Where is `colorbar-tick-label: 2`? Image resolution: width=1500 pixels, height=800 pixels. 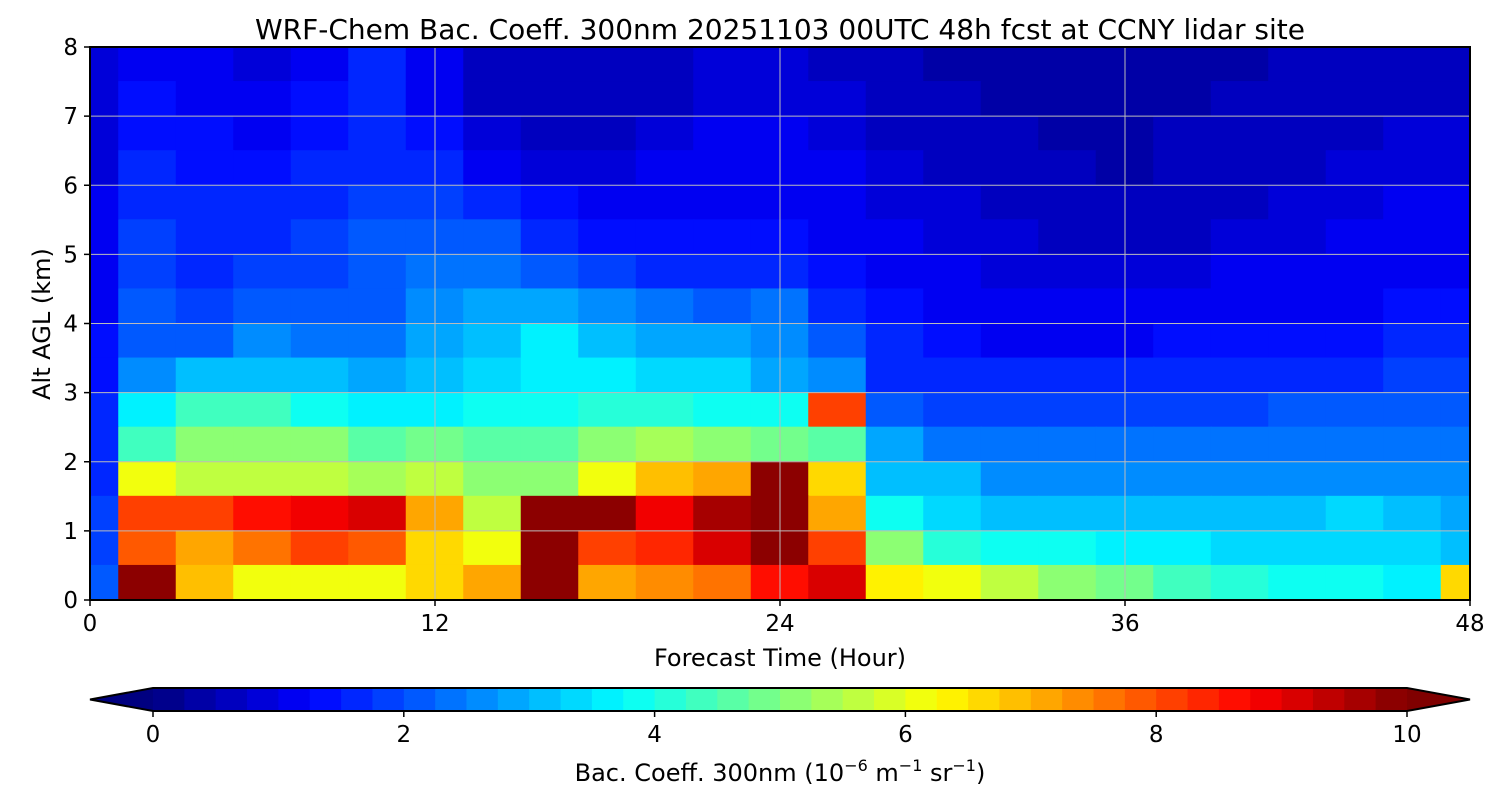 colorbar-tick-label: 2 is located at coordinates (403, 735).